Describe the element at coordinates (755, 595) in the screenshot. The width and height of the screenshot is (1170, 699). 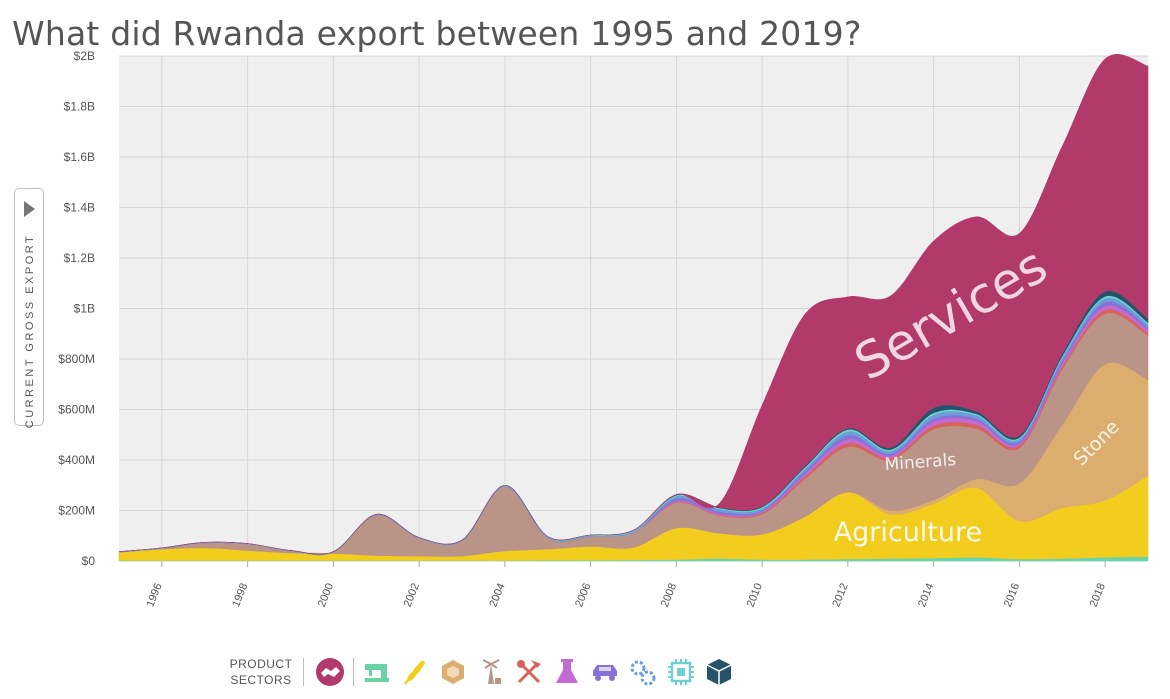
I see `x-tick-label: 2010` at that location.